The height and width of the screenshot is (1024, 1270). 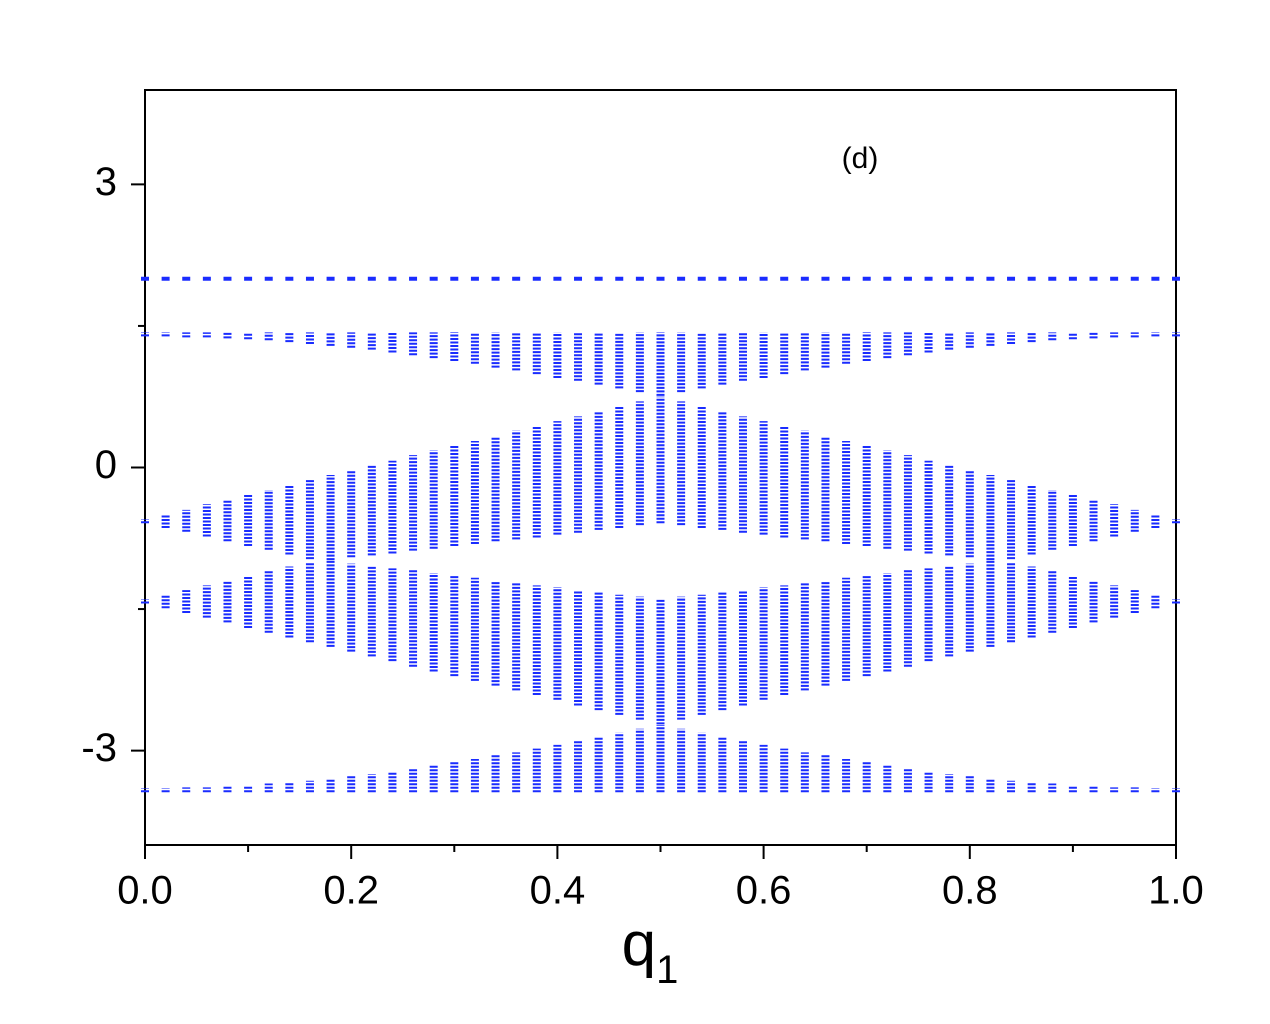 I want to click on x-axis-label: q1, so click(x=650, y=951).